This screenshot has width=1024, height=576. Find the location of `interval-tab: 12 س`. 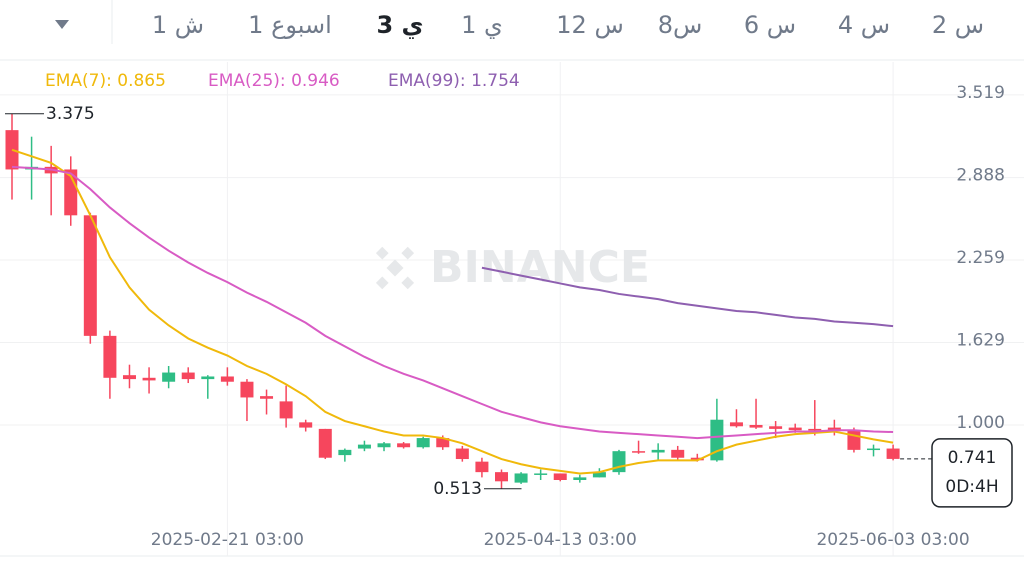

interval-tab: 12 س is located at coordinates (589, 25).